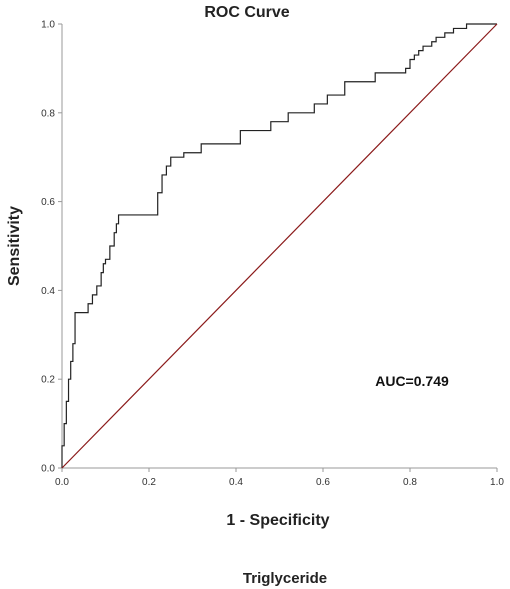 The image size is (510, 589). What do you see at coordinates (48, 202) in the screenshot?
I see `y-tick-label: 0.6` at bounding box center [48, 202].